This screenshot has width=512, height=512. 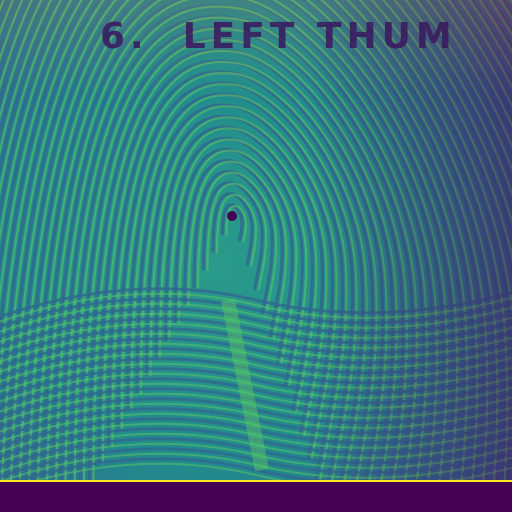 I want to click on finger-name: LEFT THUM, so click(x=319, y=36).